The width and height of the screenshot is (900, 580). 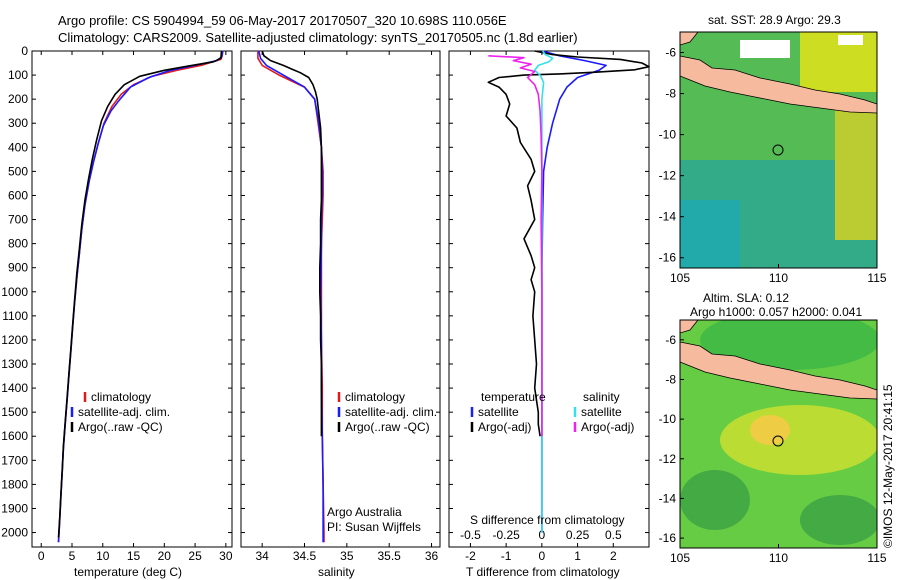 What do you see at coordinates (470, 535) in the screenshot?
I see `s-diff-tick-label: -0.5` at bounding box center [470, 535].